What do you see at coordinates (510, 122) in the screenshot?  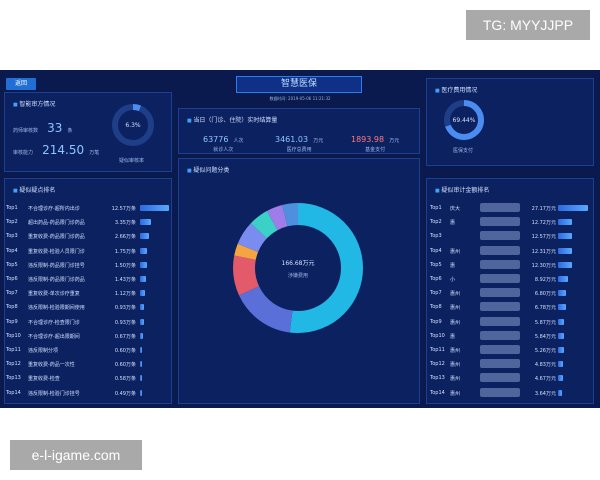 I see `medical-cost-panel: 医疗费用情况 69.44% 医保支付` at bounding box center [510, 122].